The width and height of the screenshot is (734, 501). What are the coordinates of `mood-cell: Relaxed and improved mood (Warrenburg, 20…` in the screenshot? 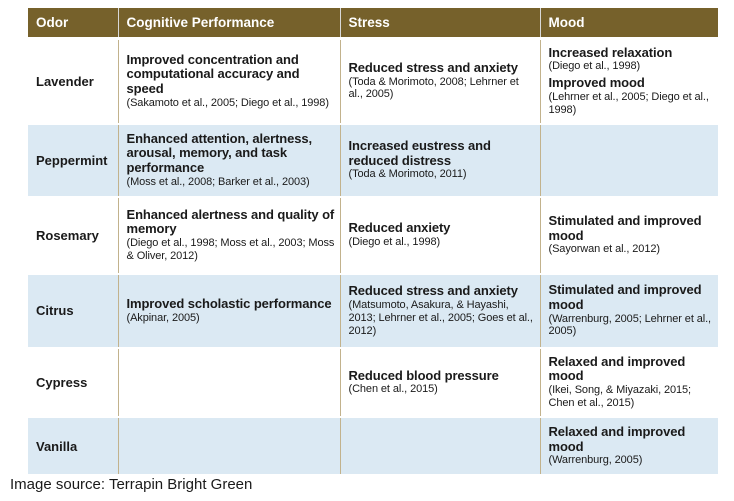 It's located at (629, 447).